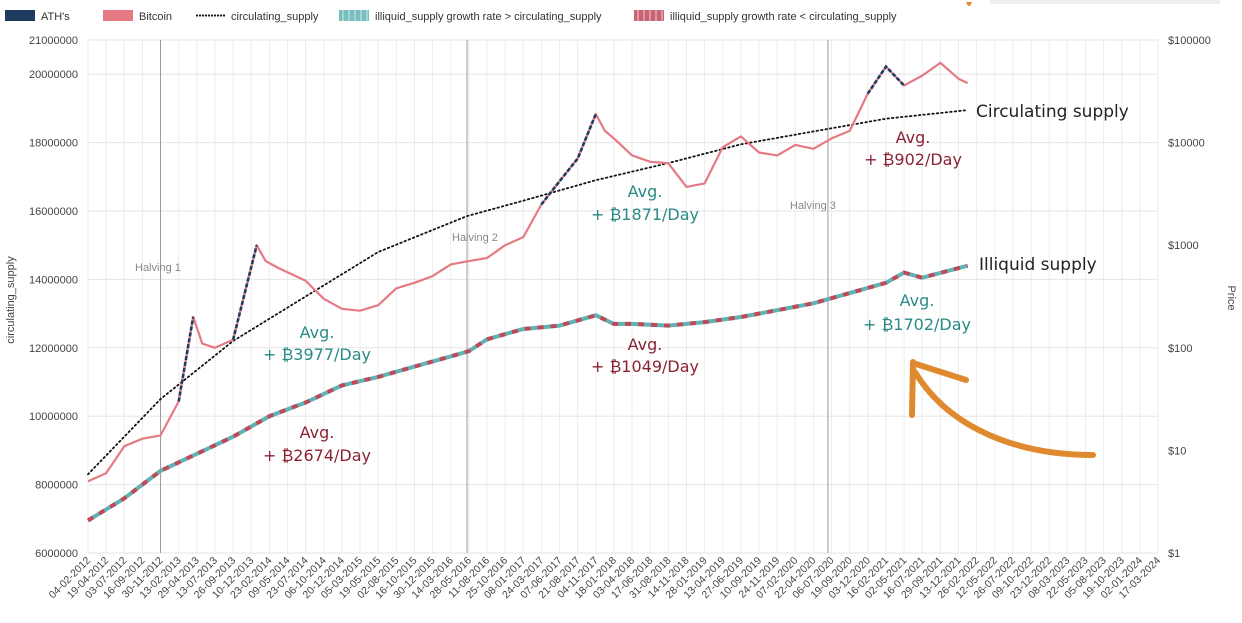 The image size is (1242, 623). I want to click on legend-item: Bitcoin, so click(137, 16).